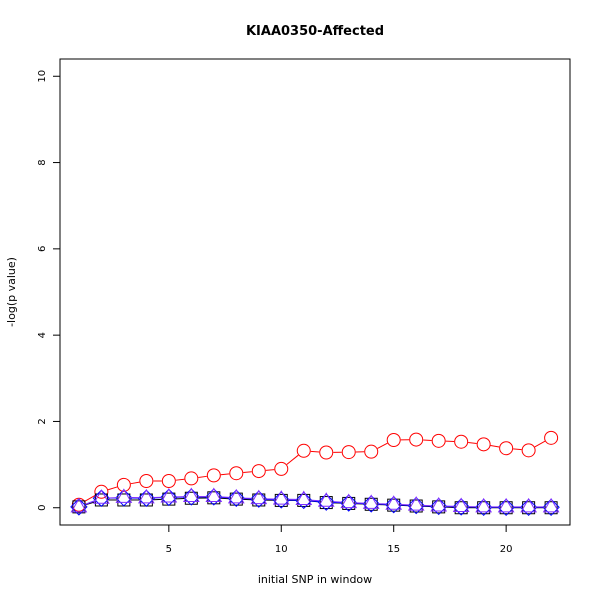 The height and width of the screenshot is (600, 600). Describe the element at coordinates (42, 335) in the screenshot. I see `y-tick-label: 4` at that location.